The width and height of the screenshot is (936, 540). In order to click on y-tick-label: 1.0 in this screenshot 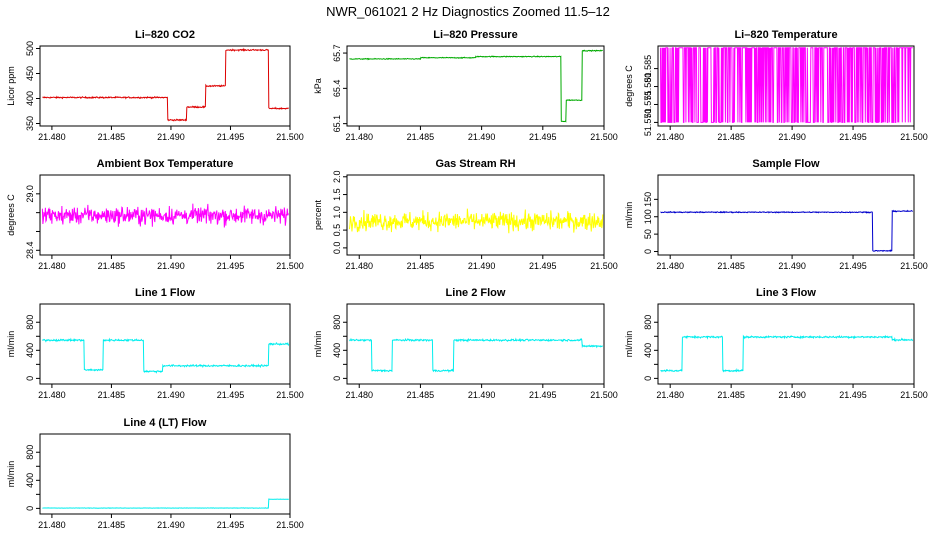, I will do `click(337, 212)`.